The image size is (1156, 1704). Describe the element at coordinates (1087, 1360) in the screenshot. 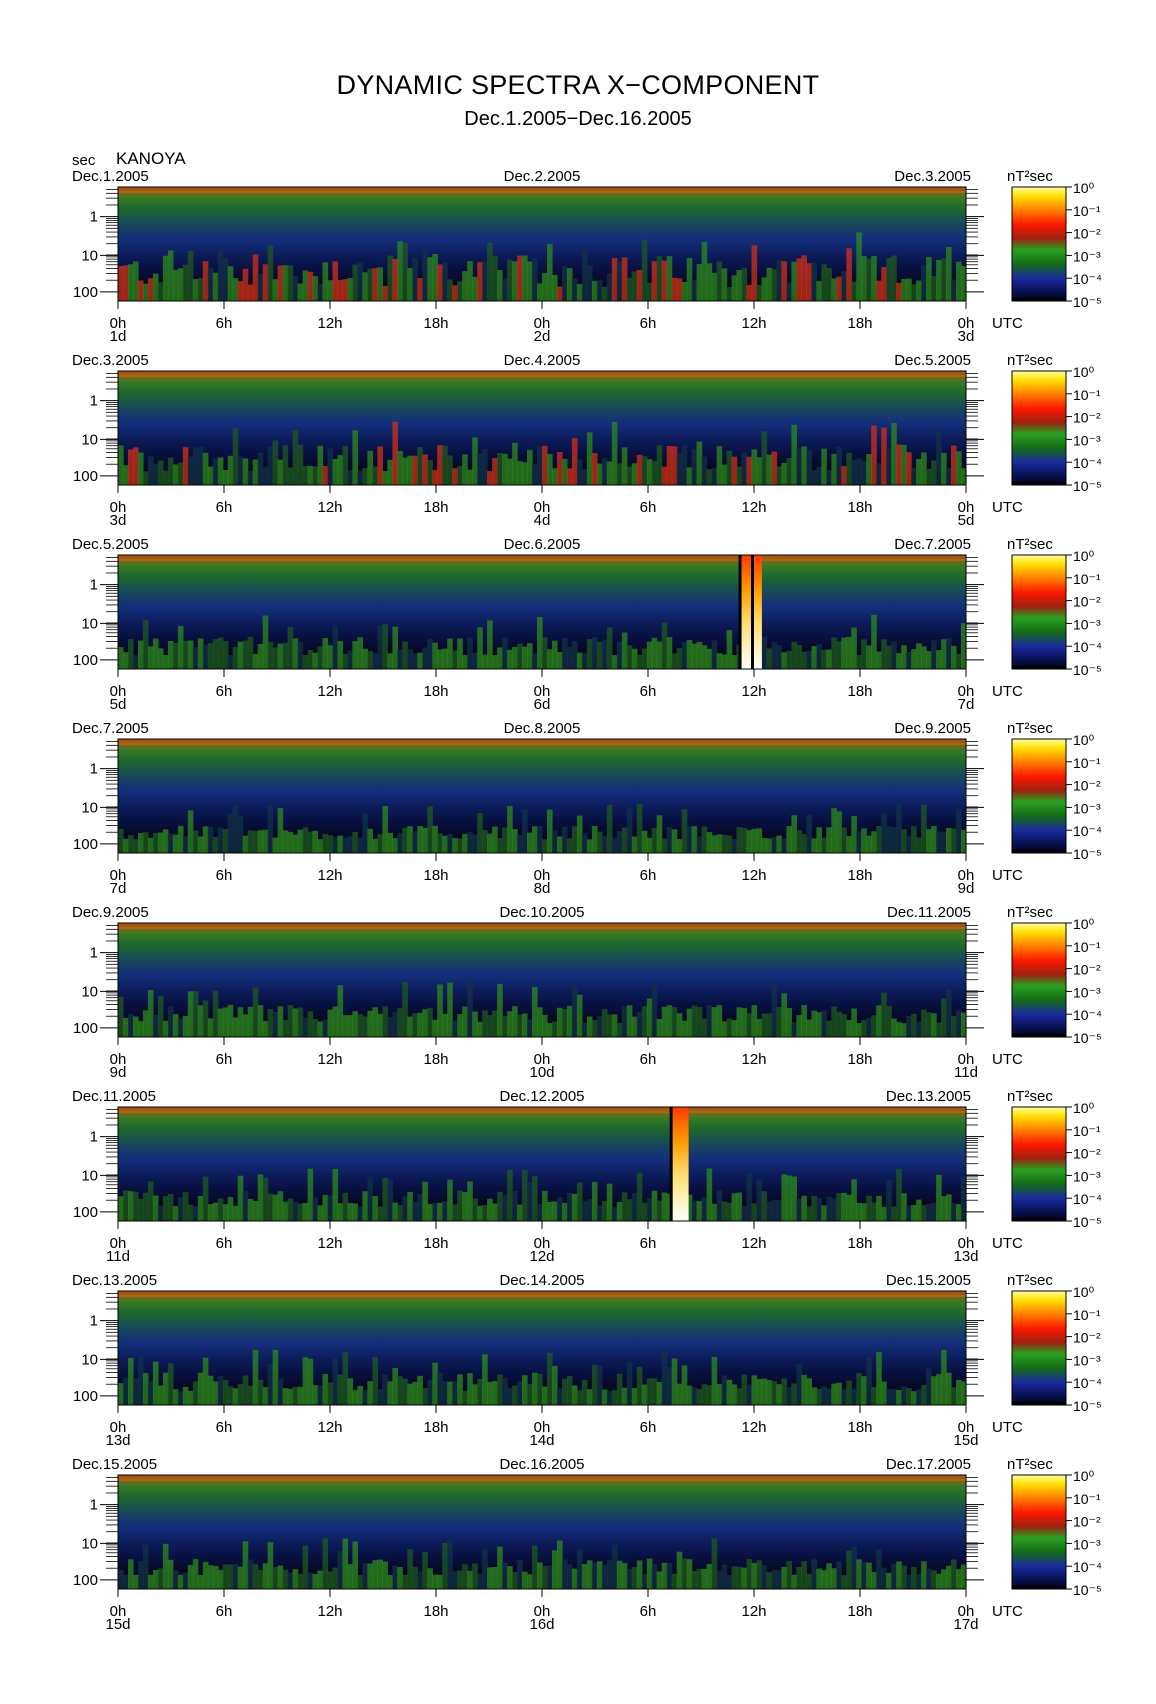

I see `colorbar-tick-label: 10⁻³` at that location.